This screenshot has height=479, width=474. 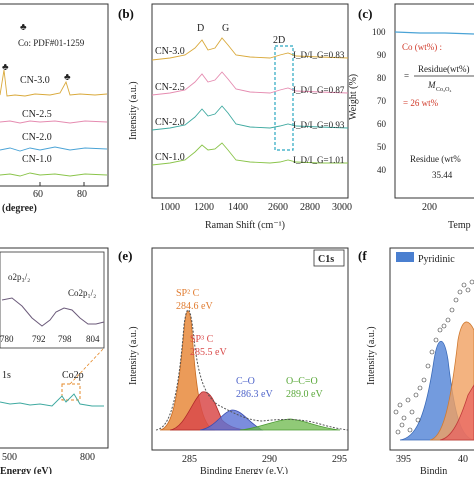 What do you see at coordinates (52, 400) in the screenshot?
I see `survey-curve` at bounding box center [52, 400].